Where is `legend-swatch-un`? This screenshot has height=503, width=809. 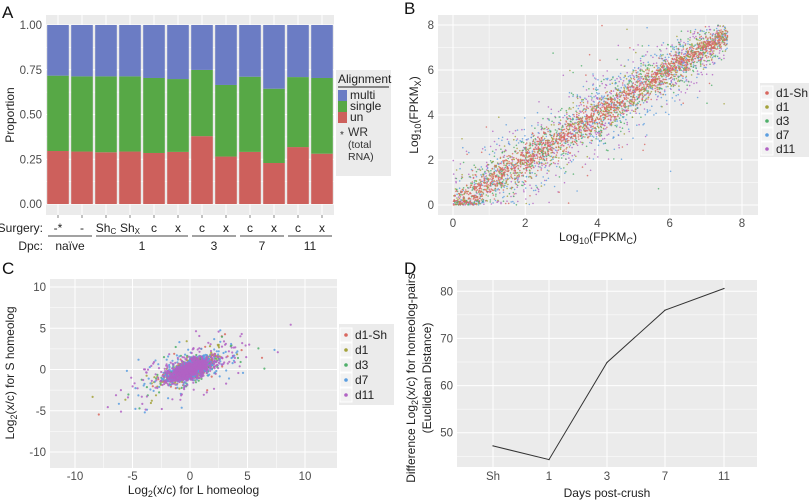
legend-swatch-un is located at coordinates (342, 117).